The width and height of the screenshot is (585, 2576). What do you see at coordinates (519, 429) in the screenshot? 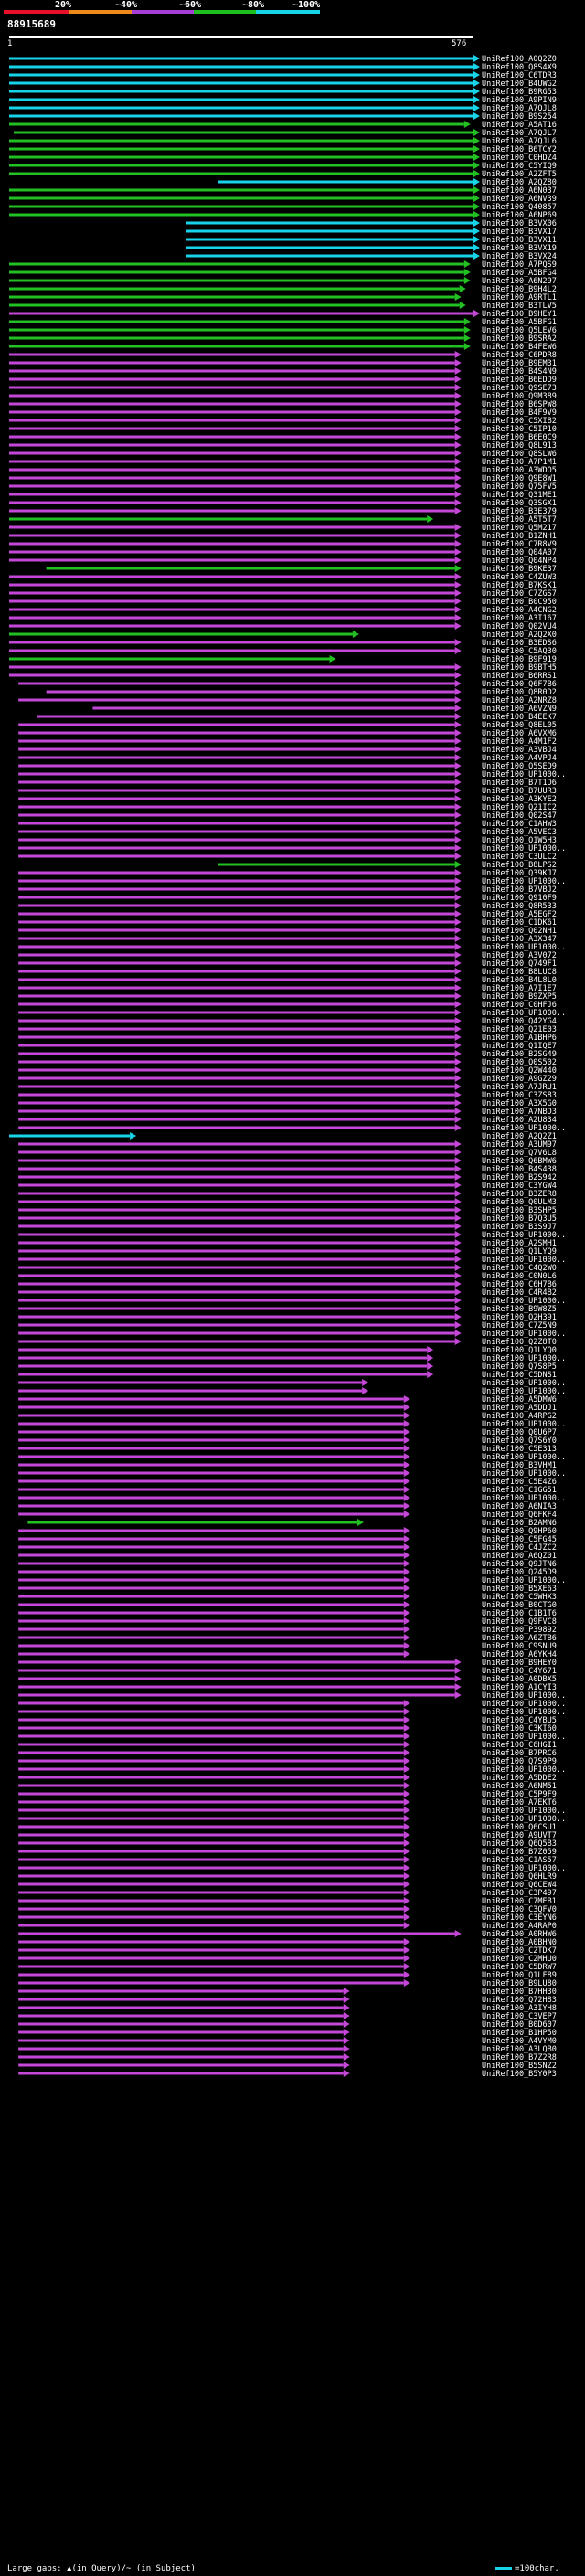
I see `hit-label: UniRef100_C5IP10` at bounding box center [519, 429].